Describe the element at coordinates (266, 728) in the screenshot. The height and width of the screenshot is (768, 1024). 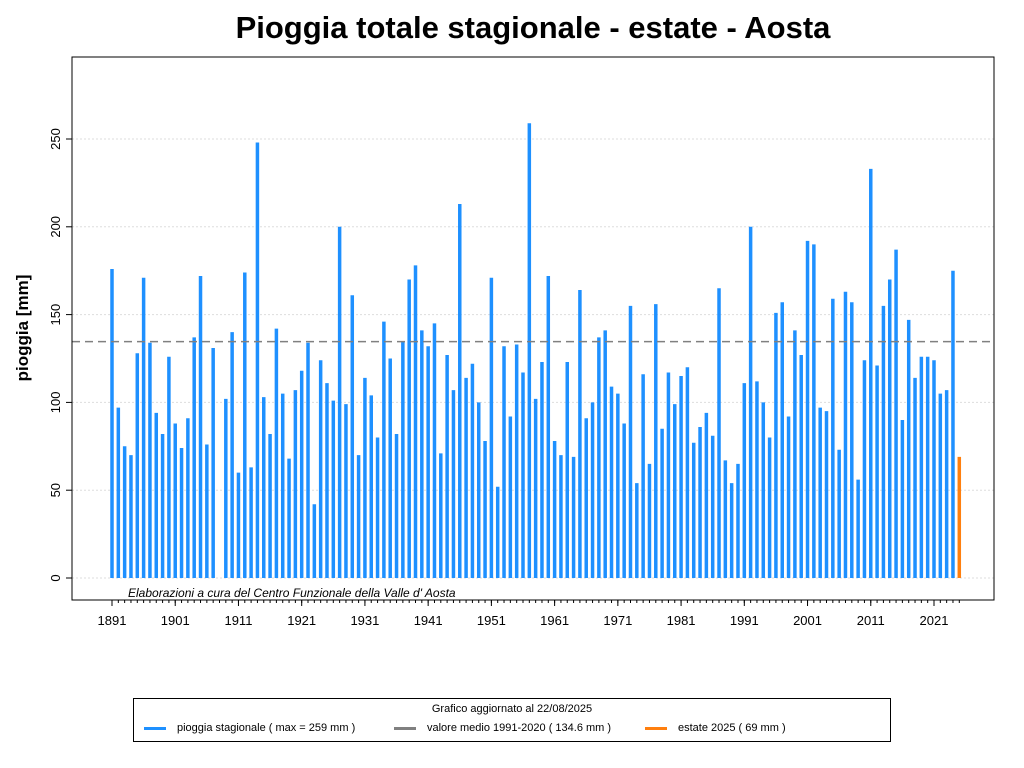
I see `legend-label: pioggia stagionale ( max = 259 mm )` at that location.